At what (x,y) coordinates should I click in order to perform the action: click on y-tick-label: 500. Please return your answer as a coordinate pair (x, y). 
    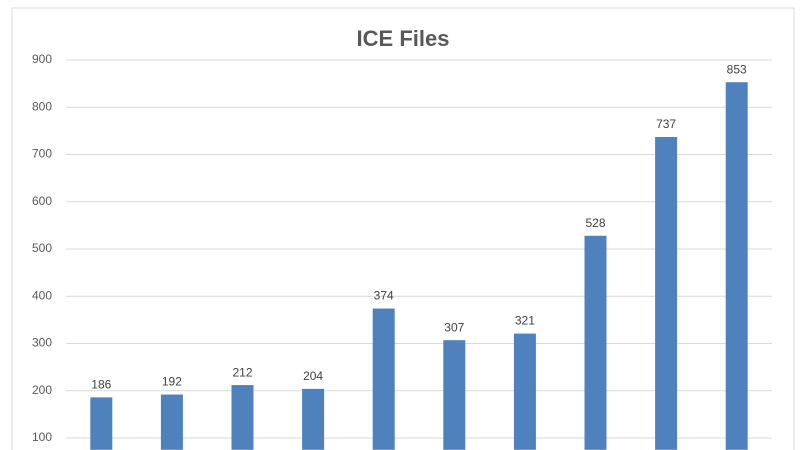
    Looking at the image, I should click on (42, 248).